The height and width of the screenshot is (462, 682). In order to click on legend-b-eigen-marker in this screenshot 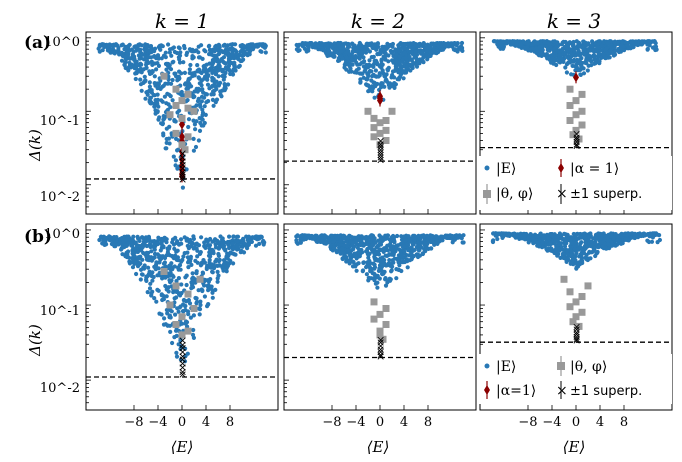, I will do `click(487, 366)`.